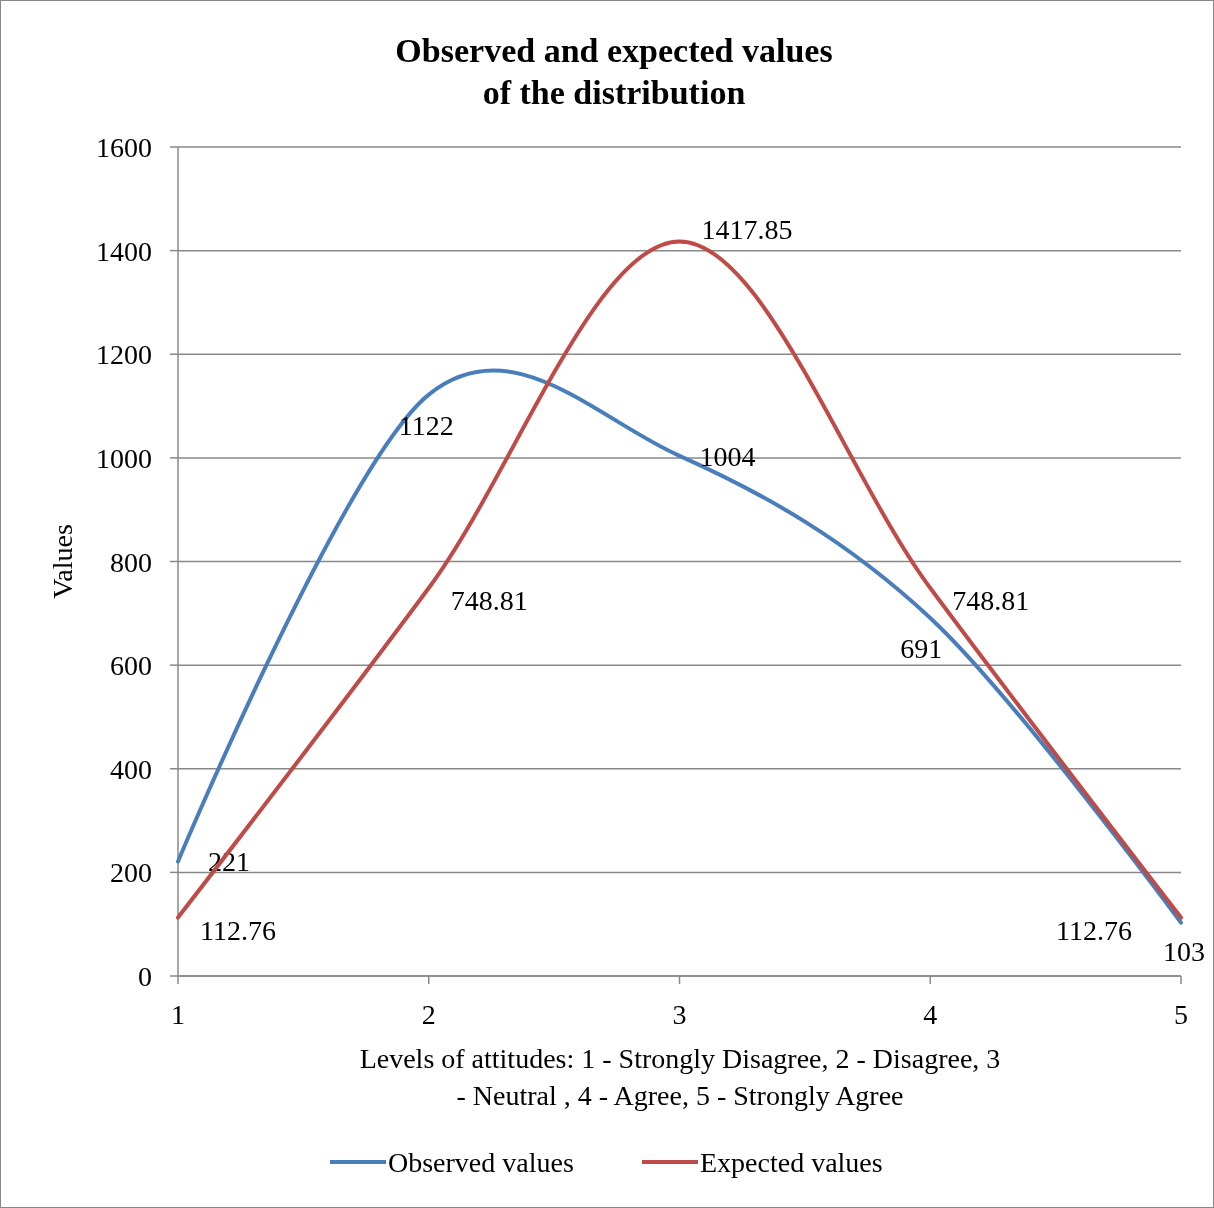 The height and width of the screenshot is (1208, 1214). Describe the element at coordinates (1184, 951) in the screenshot. I see `data-label: 103` at that location.